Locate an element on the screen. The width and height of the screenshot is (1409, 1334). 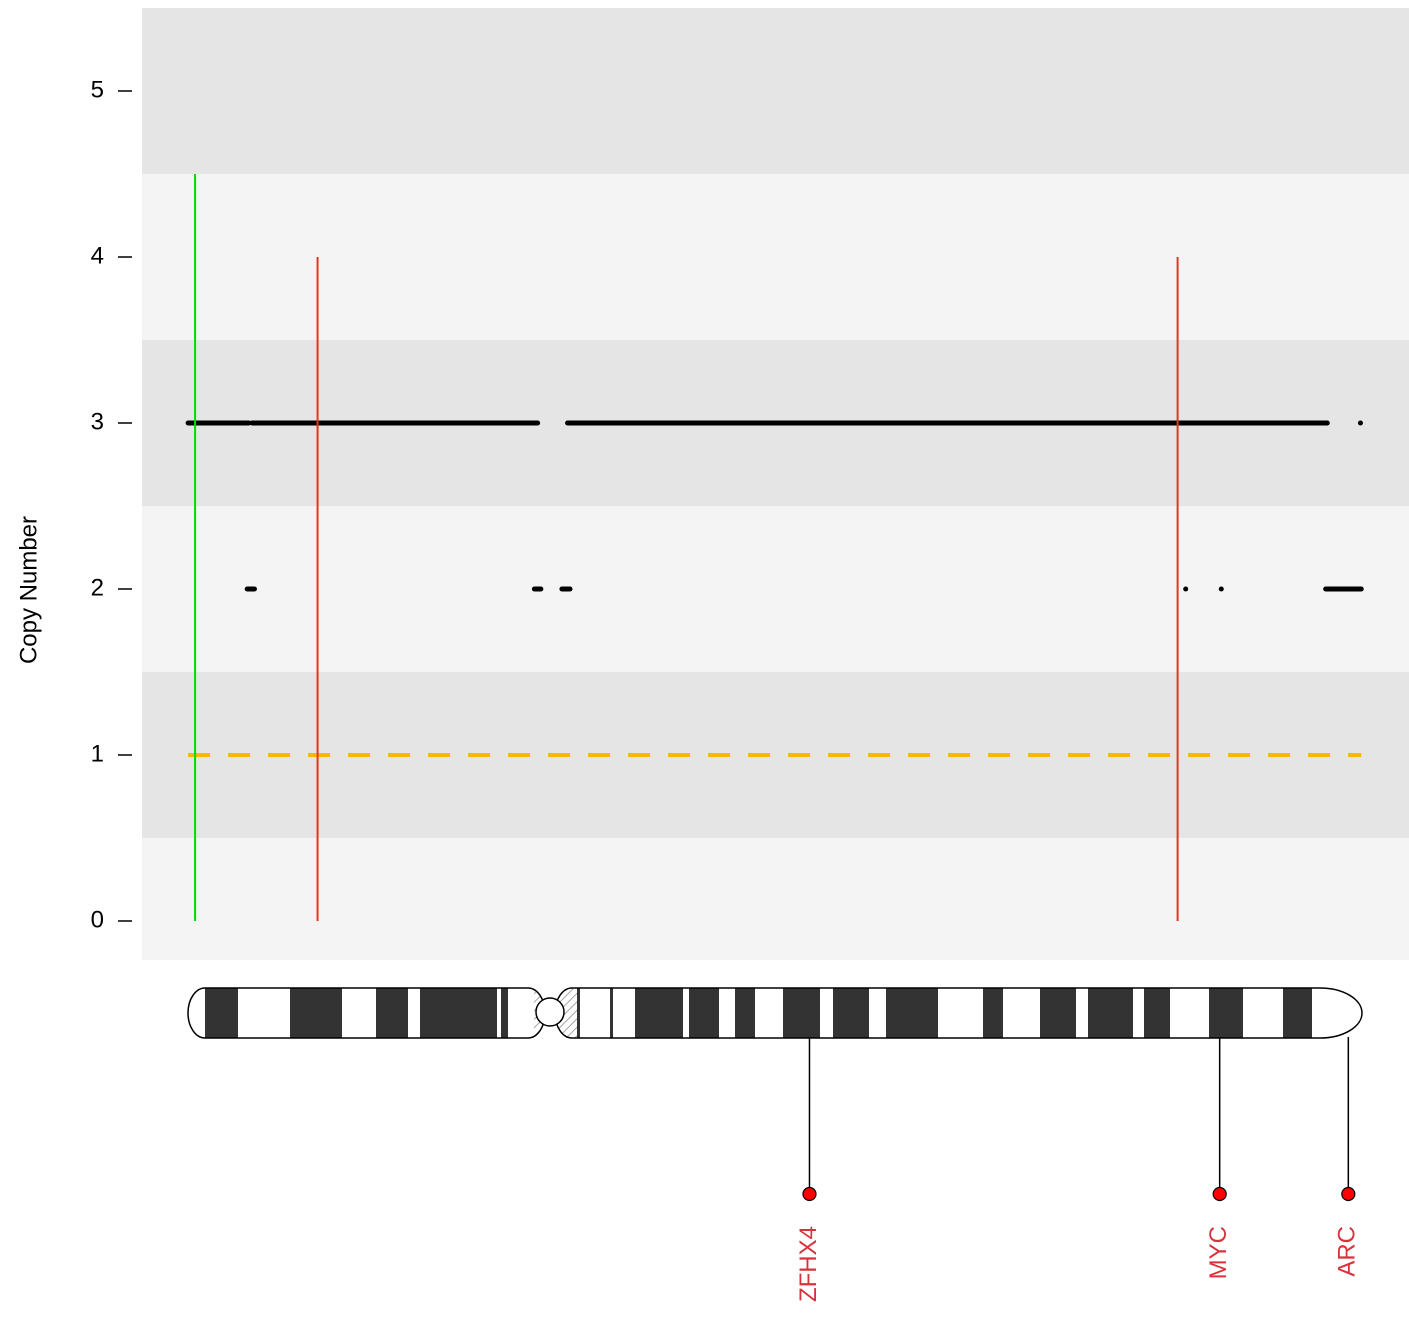
y-tick-label: 2 is located at coordinates (97, 587).